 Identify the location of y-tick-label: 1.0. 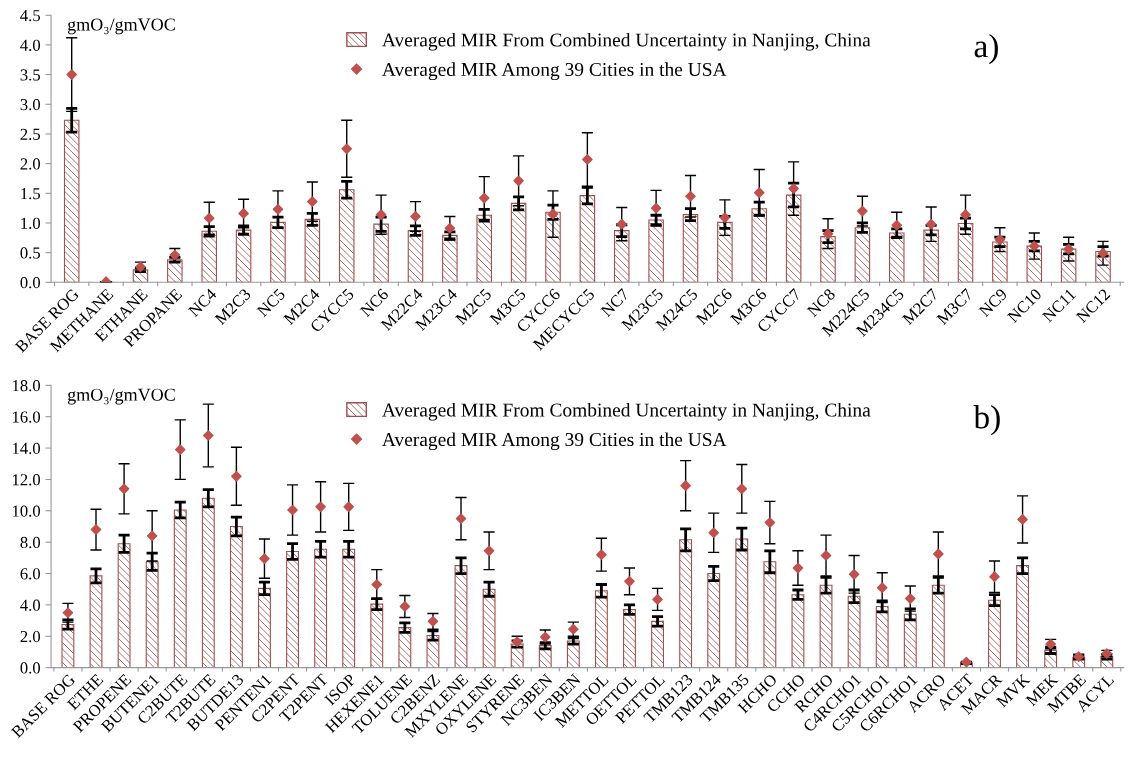
(31, 223).